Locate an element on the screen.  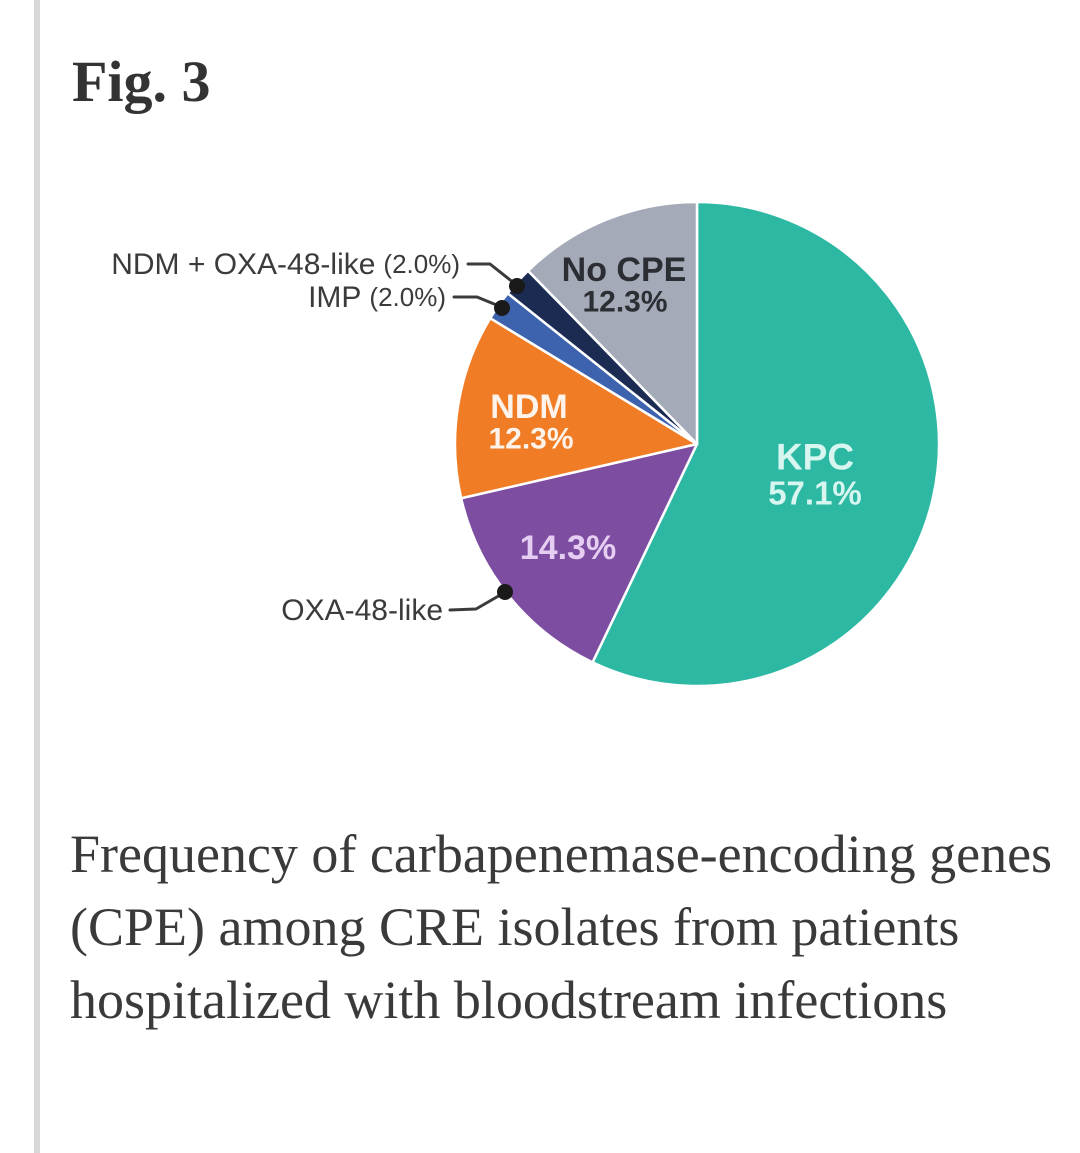
pie-slice-kpc is located at coordinates (766, 444).